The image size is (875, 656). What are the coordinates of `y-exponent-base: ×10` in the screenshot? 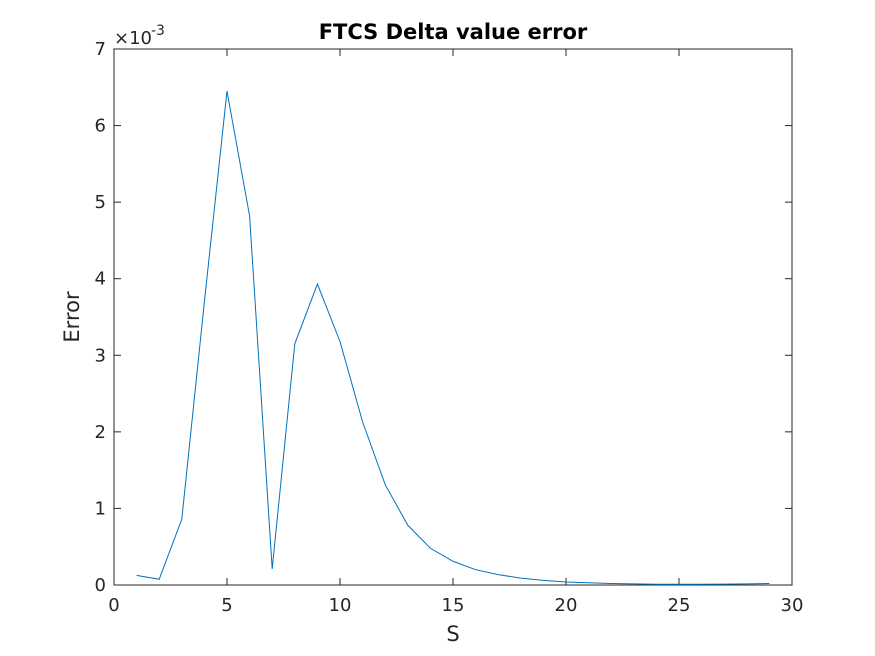 It's located at (133, 38).